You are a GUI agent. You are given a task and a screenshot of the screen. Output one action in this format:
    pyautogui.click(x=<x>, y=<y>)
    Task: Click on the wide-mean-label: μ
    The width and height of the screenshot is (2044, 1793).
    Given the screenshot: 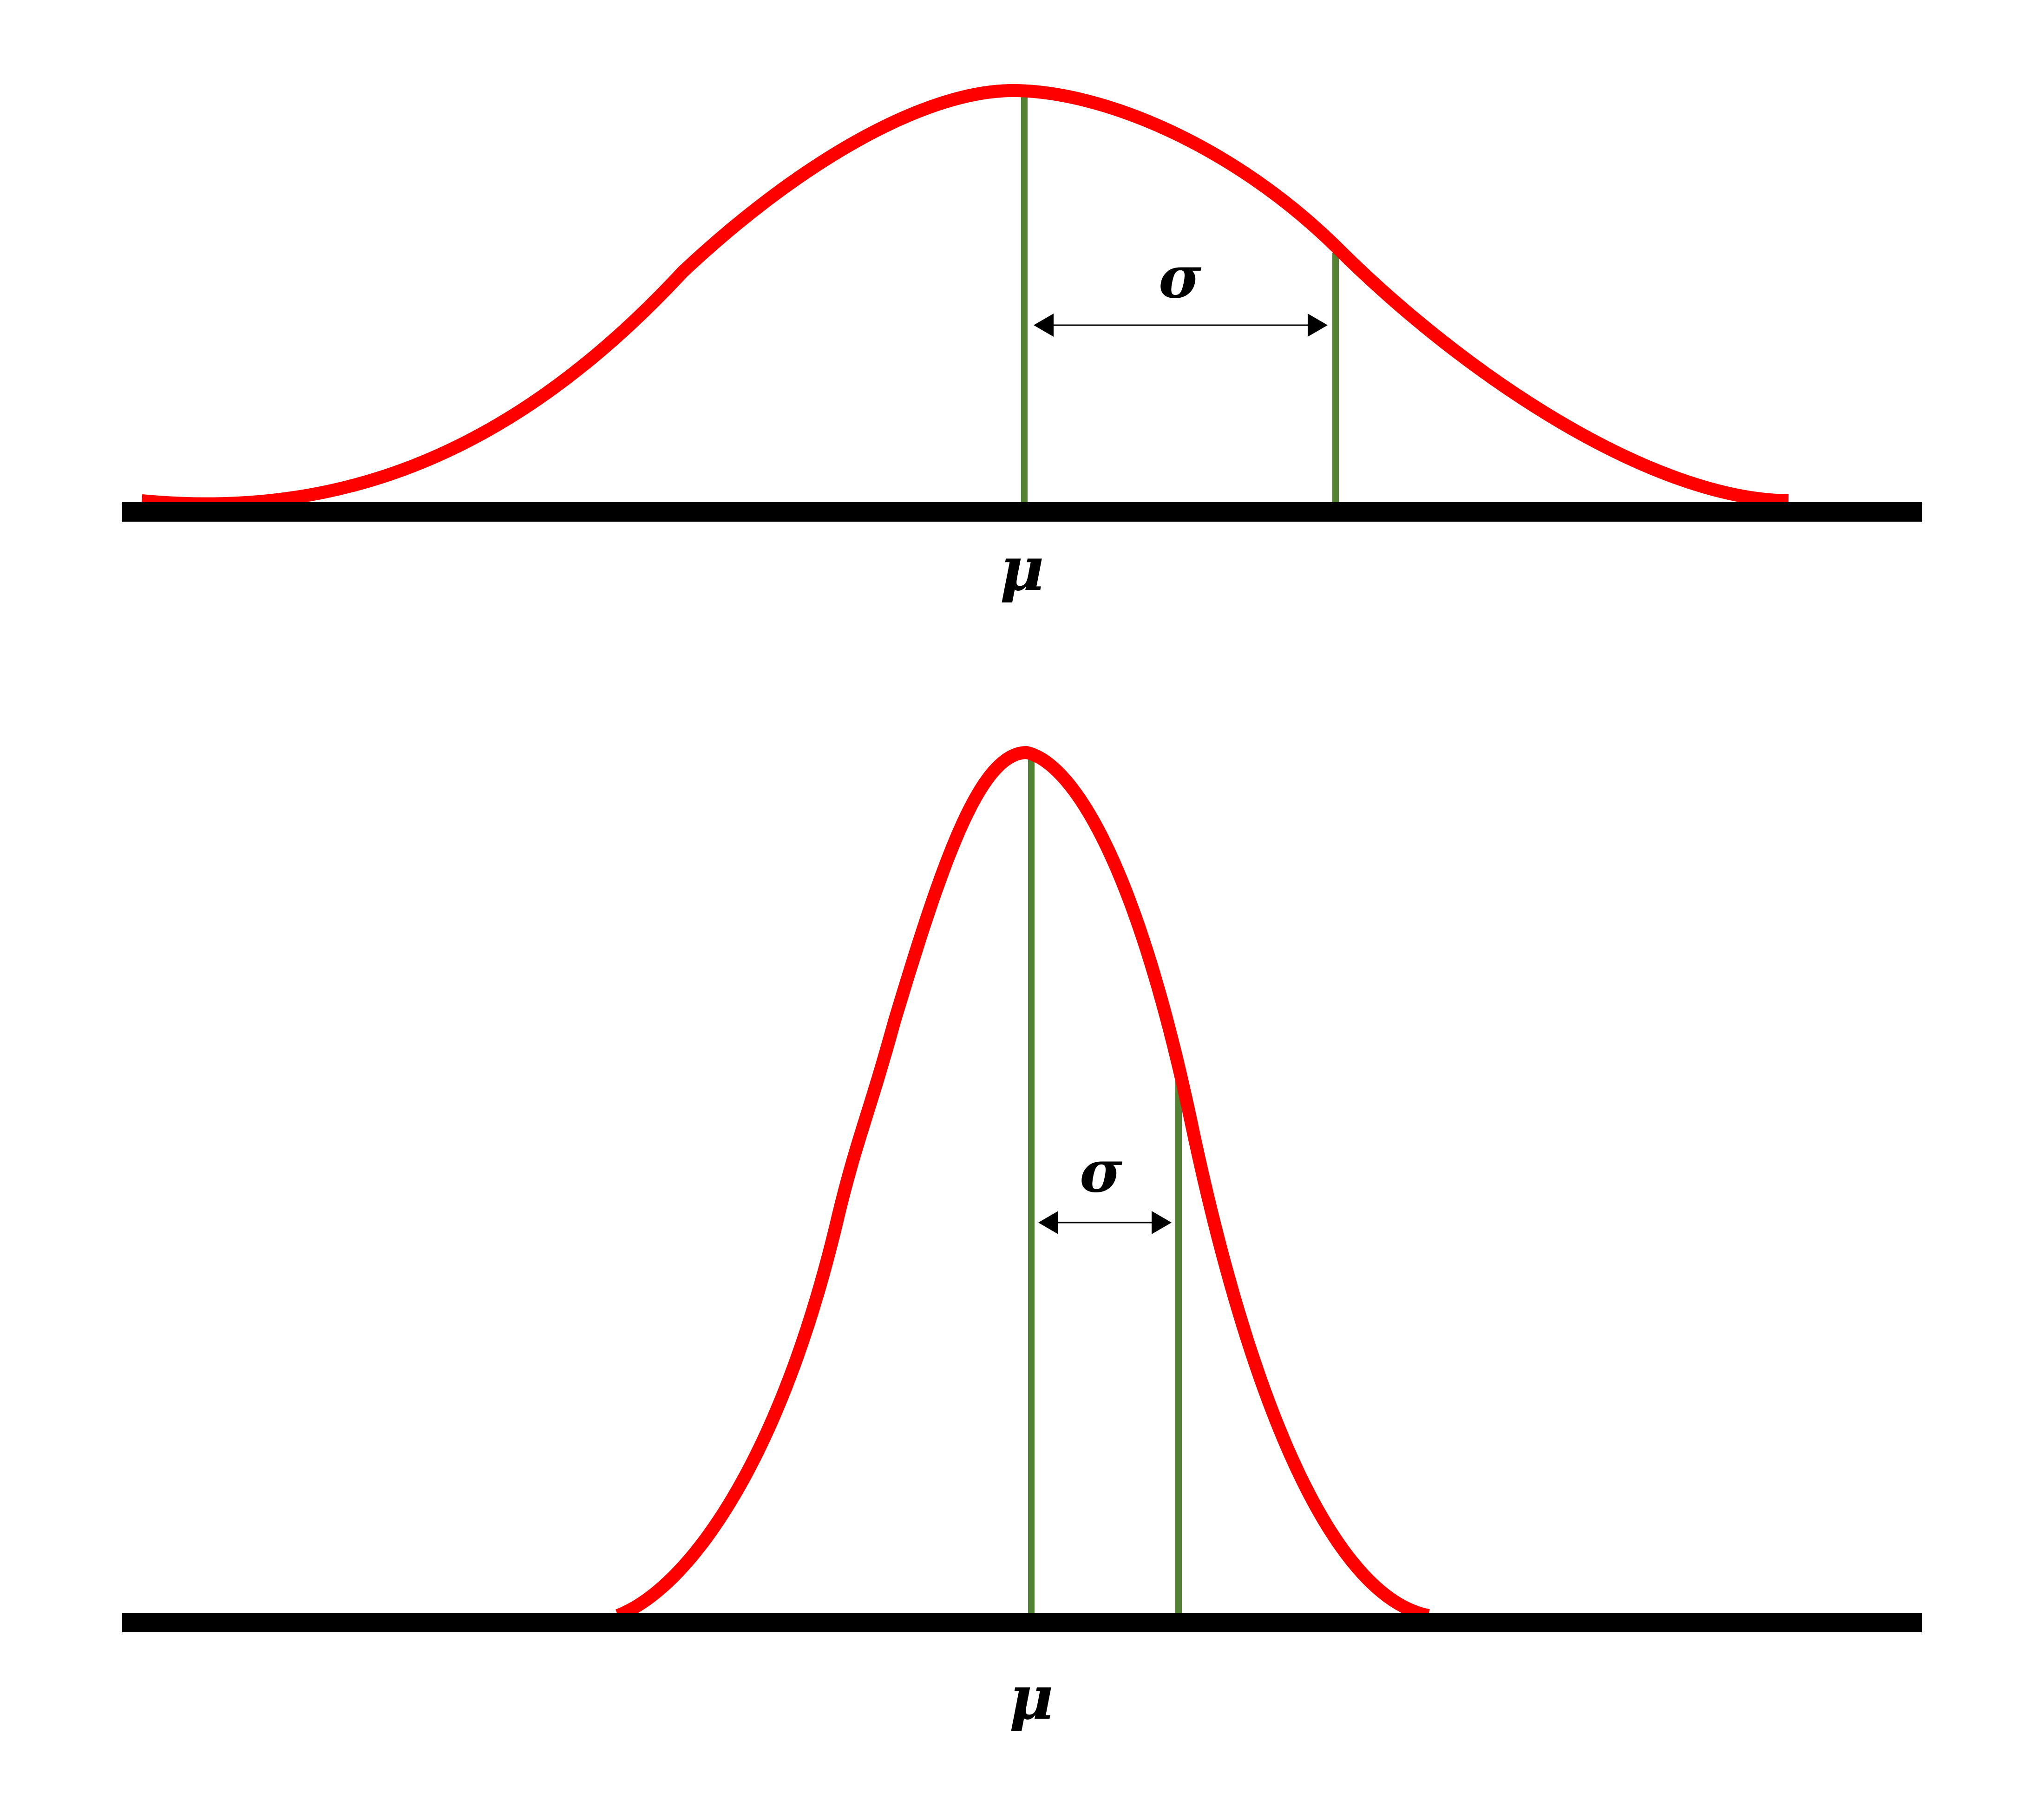 What is the action you would take?
    pyautogui.click(x=1022, y=569)
    